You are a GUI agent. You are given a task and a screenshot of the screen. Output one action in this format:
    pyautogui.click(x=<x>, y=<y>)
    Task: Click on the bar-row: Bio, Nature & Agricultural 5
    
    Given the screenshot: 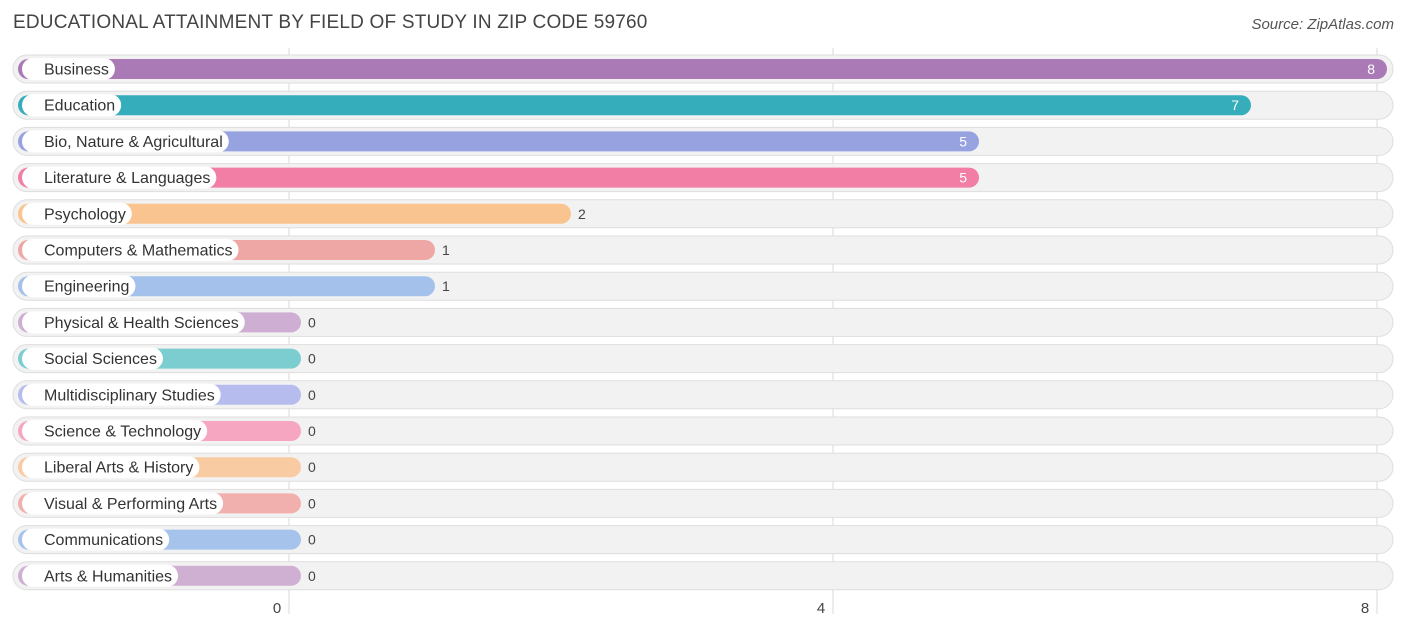 What is the action you would take?
    pyautogui.click(x=703, y=141)
    